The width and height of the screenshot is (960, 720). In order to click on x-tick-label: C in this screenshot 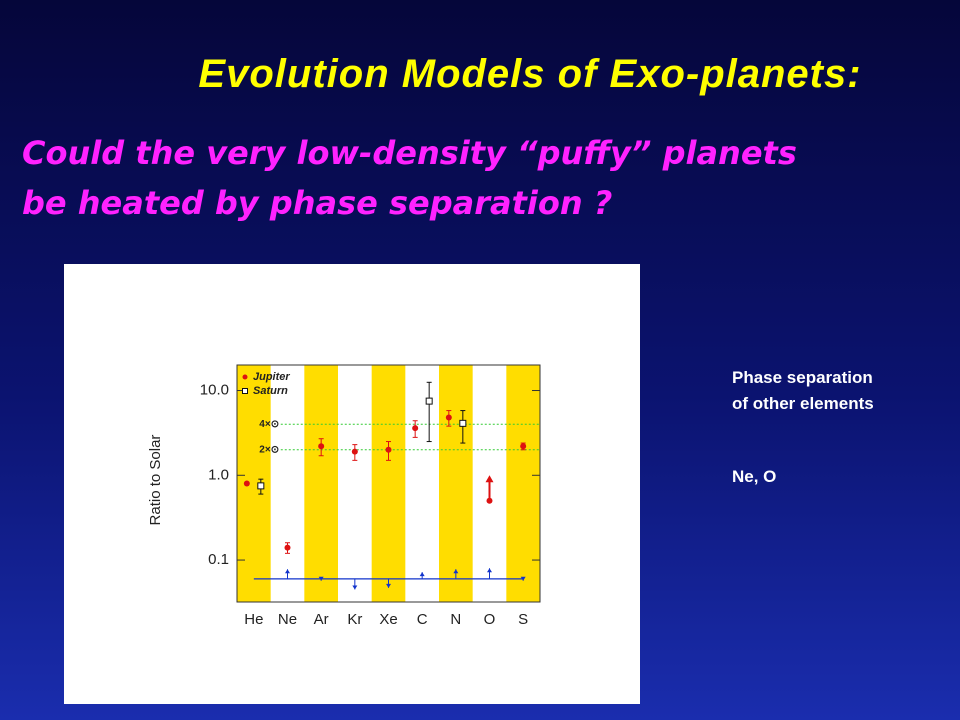, I will do `click(422, 619)`.